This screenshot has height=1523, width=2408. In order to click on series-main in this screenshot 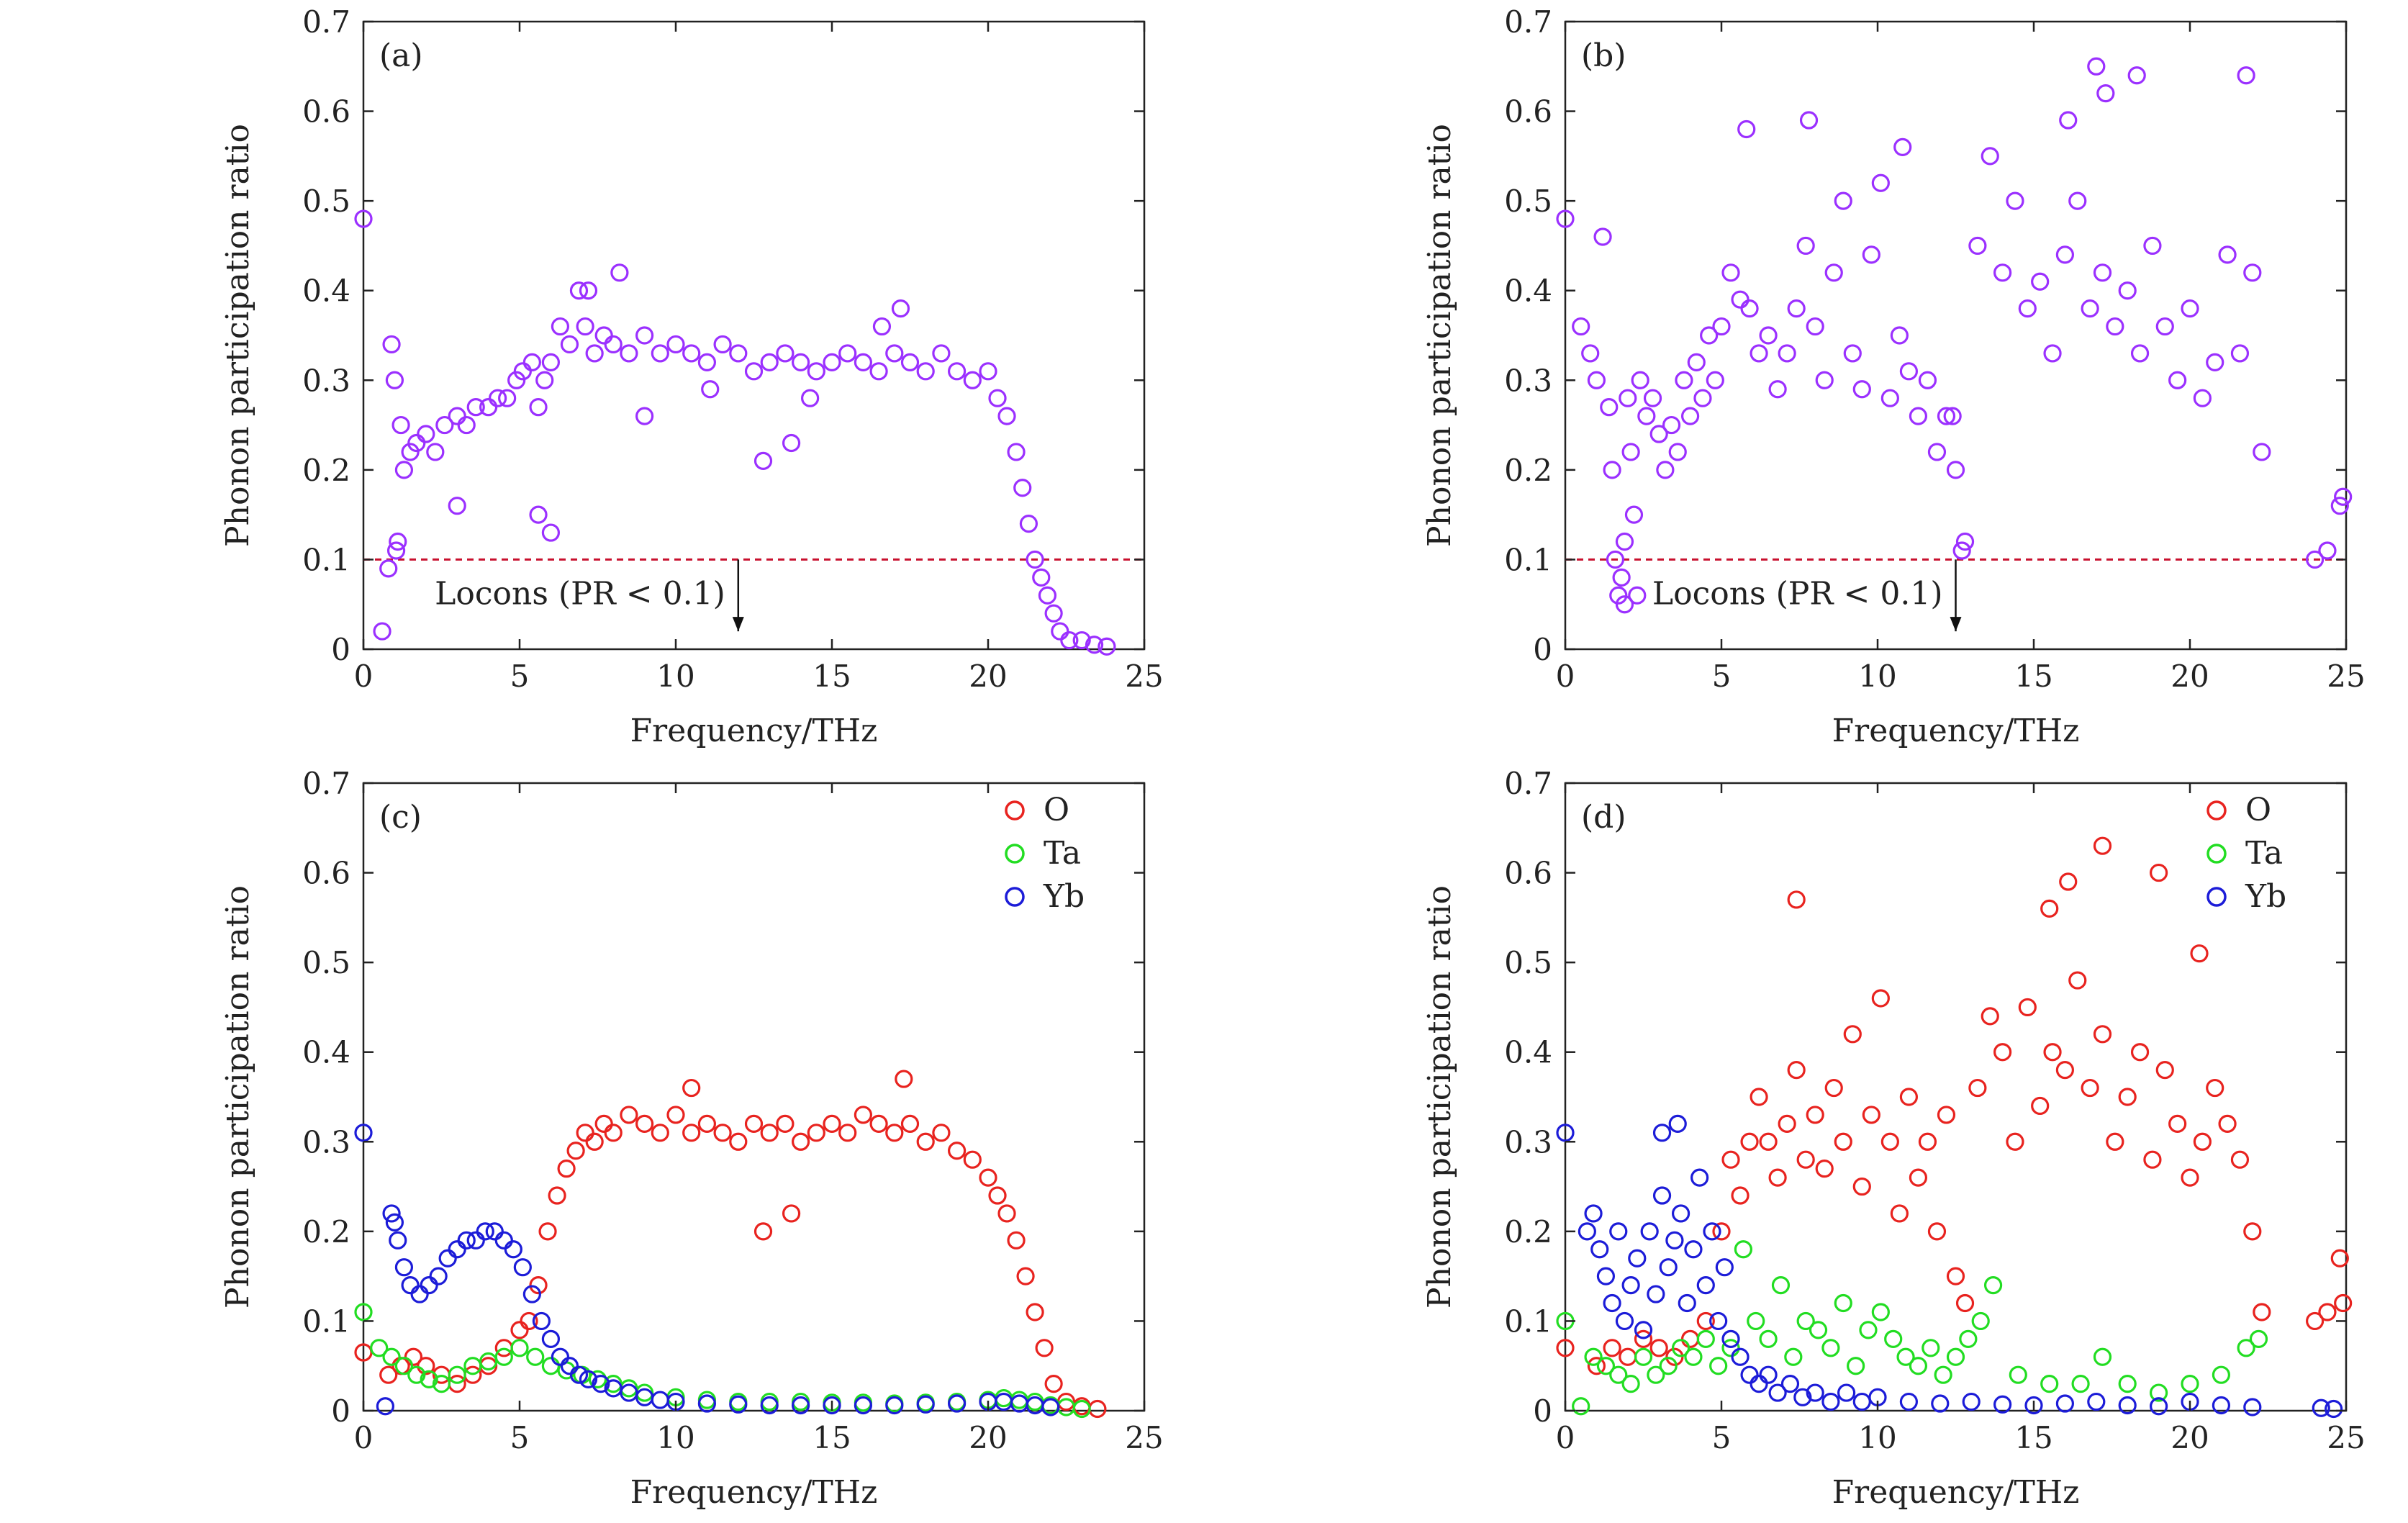, I will do `click(735, 433)`.